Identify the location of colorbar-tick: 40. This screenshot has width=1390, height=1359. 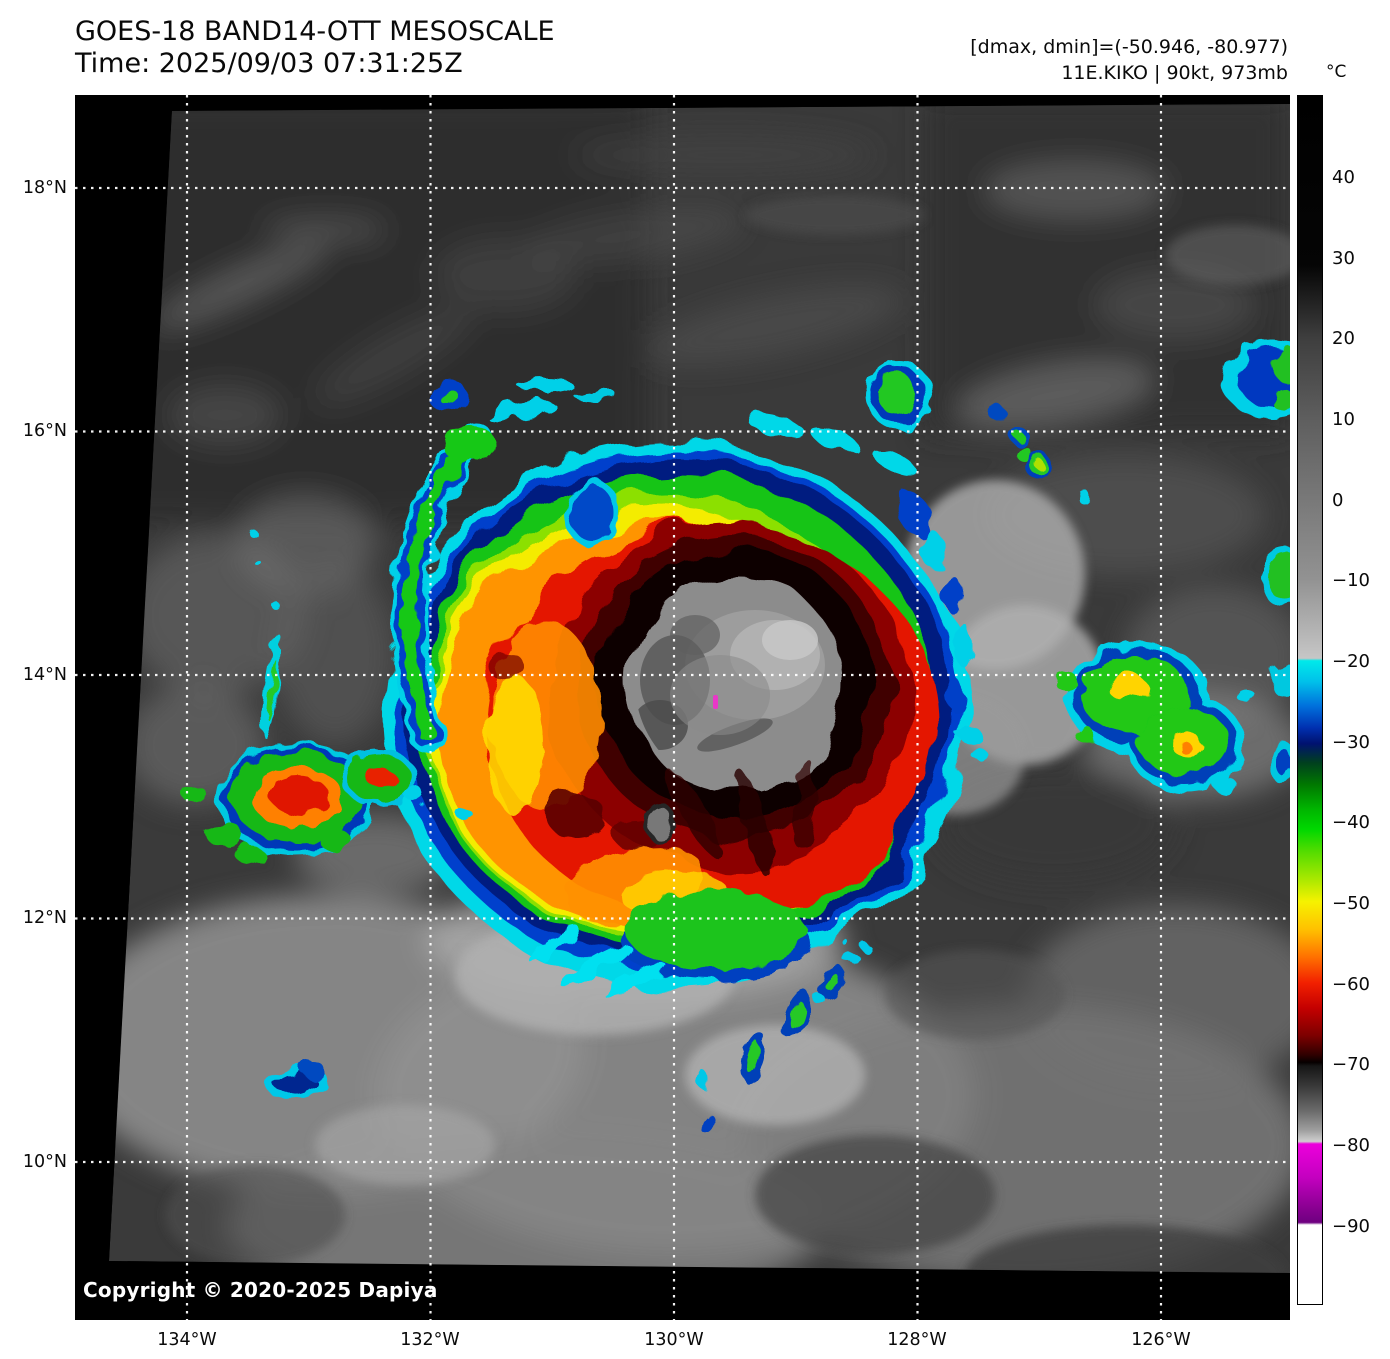
(1343, 177).